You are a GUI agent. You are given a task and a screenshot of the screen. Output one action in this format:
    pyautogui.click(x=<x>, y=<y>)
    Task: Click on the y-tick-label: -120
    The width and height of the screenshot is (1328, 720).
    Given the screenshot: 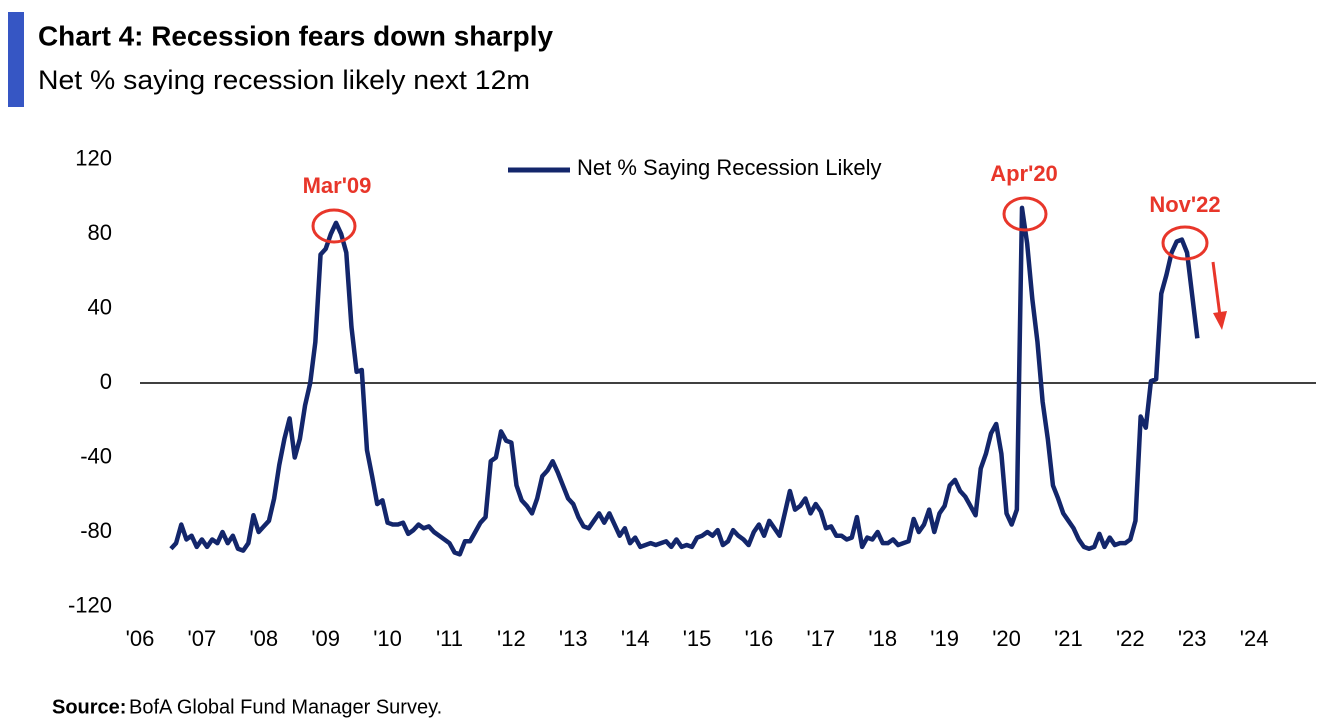 What is the action you would take?
    pyautogui.click(x=90, y=604)
    